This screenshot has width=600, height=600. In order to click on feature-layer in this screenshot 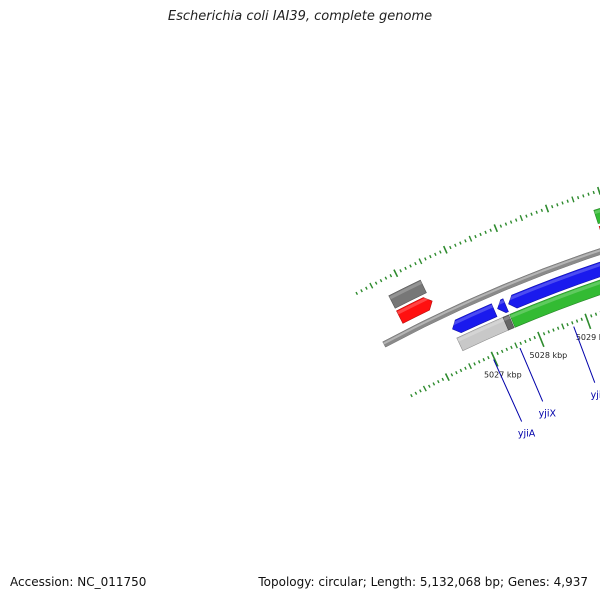, I will do `click(494, 280)`.